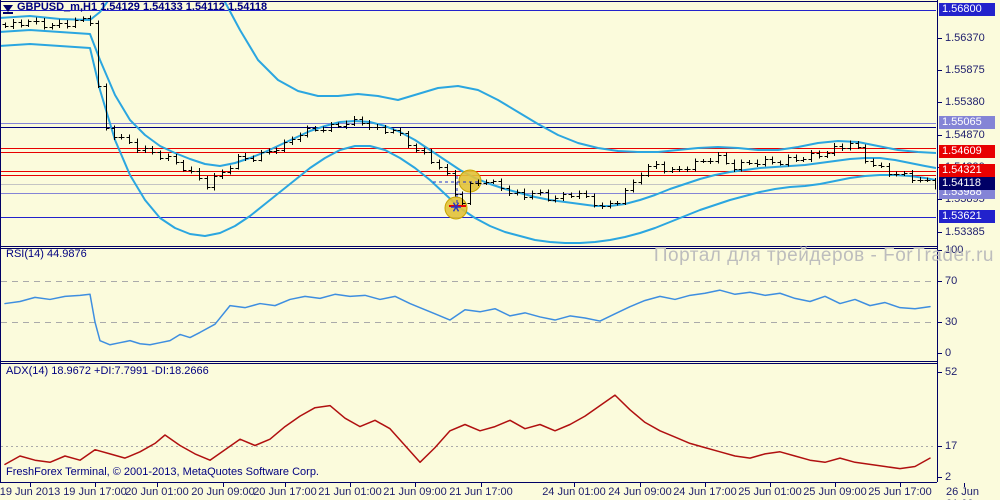 This screenshot has height=500, width=1000. I want to click on time-axis-label: 20 Jun 01:00, so click(157, 492).